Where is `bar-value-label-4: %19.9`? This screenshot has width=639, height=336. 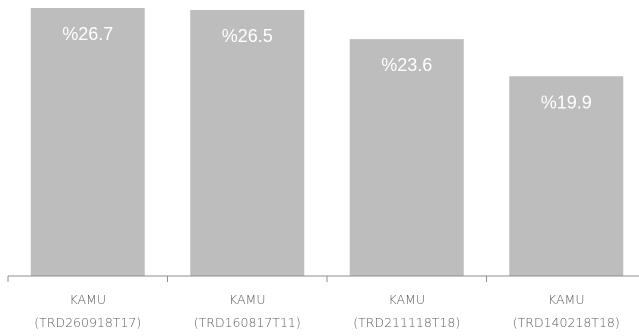 bar-value-label-4: %19.9 is located at coordinates (566, 102).